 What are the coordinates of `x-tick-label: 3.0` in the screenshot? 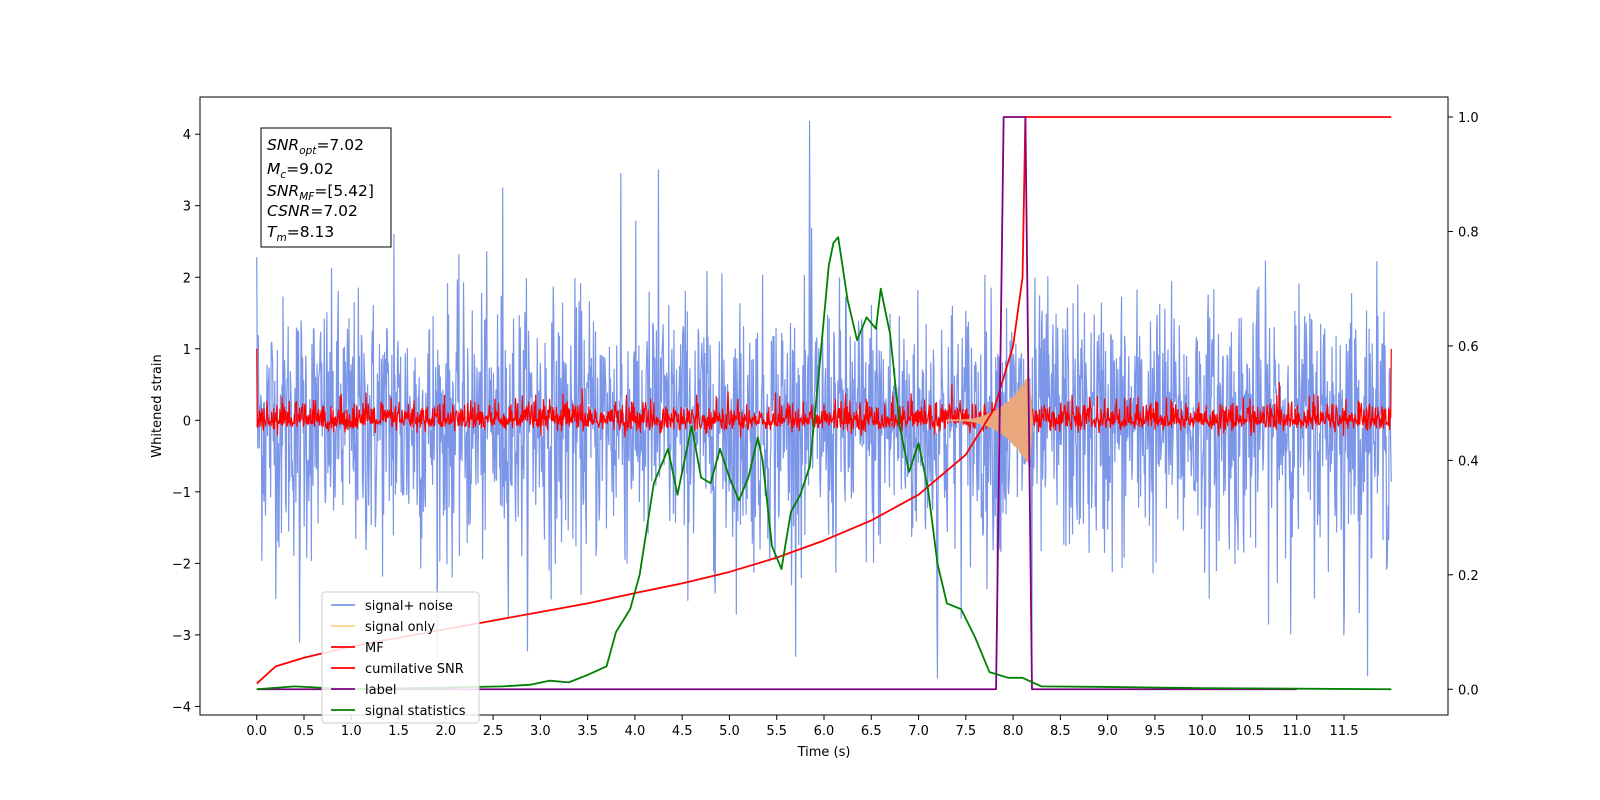 It's located at (540, 731).